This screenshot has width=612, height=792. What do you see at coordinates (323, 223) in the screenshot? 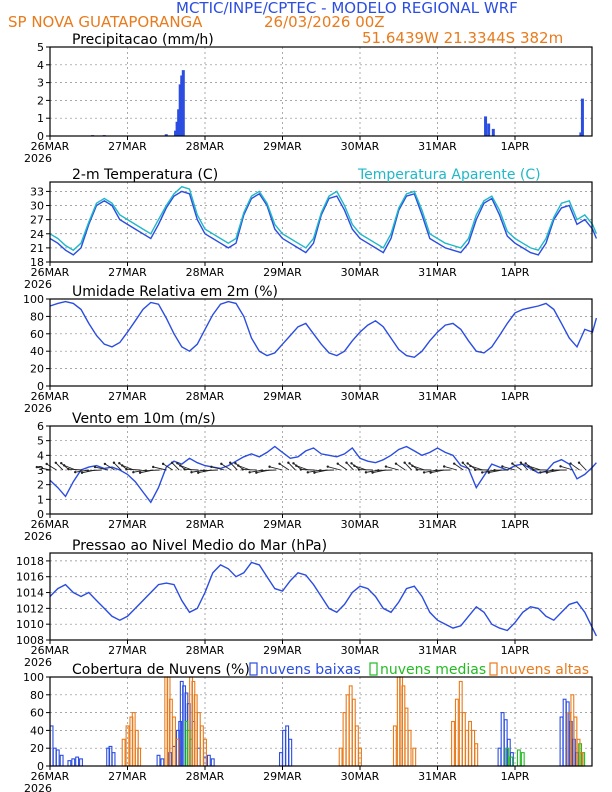
I see `temp-line-main` at bounding box center [323, 223].